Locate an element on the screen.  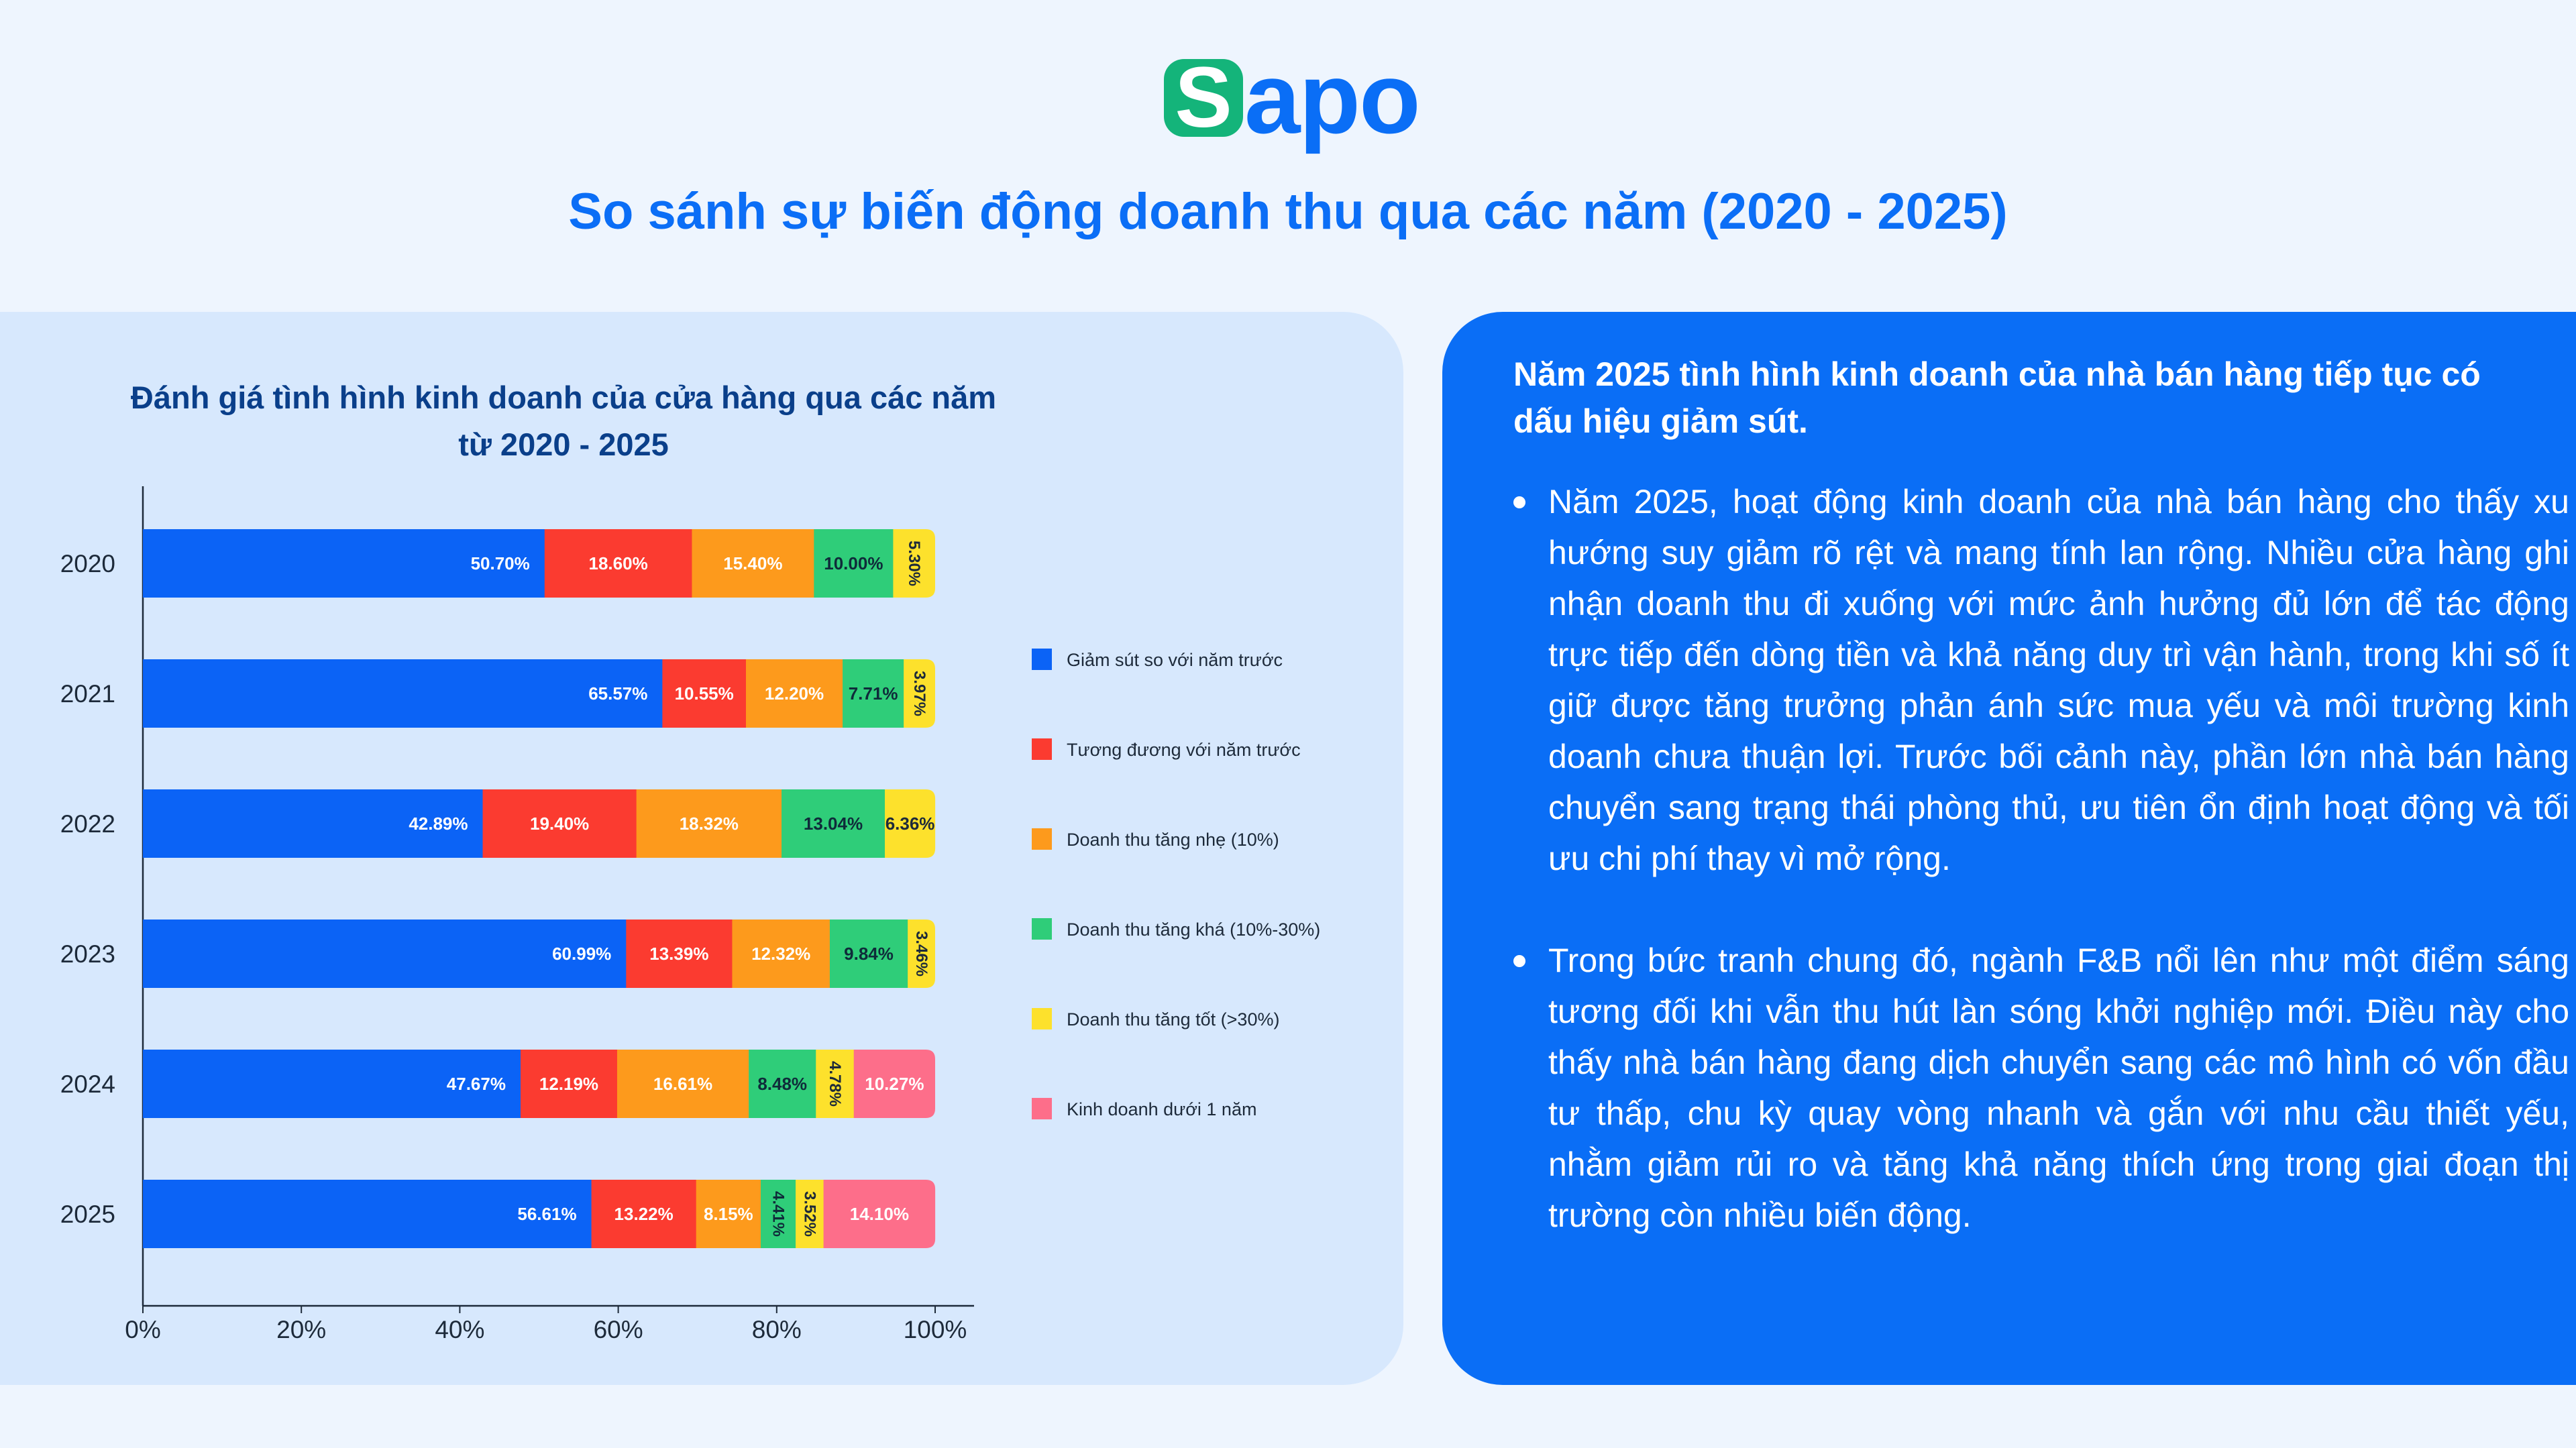
legend-label: Doanh thu tăng tốt (>30%) is located at coordinates (1173, 1019).